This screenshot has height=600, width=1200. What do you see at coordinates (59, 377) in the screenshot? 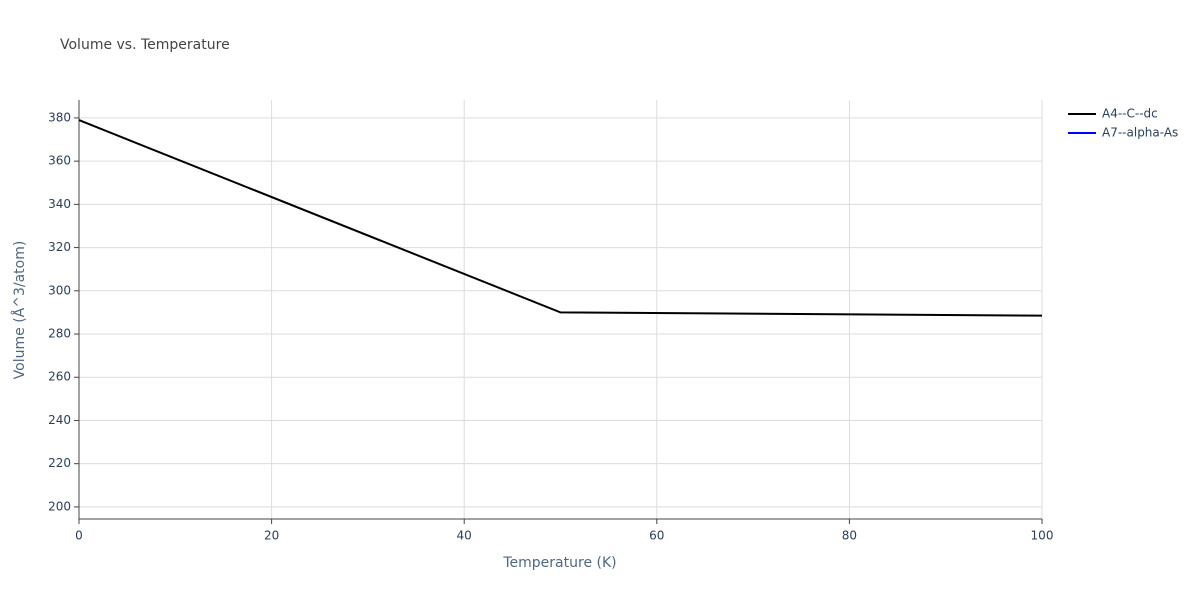
I see `y-tick-label: 260` at bounding box center [59, 377].